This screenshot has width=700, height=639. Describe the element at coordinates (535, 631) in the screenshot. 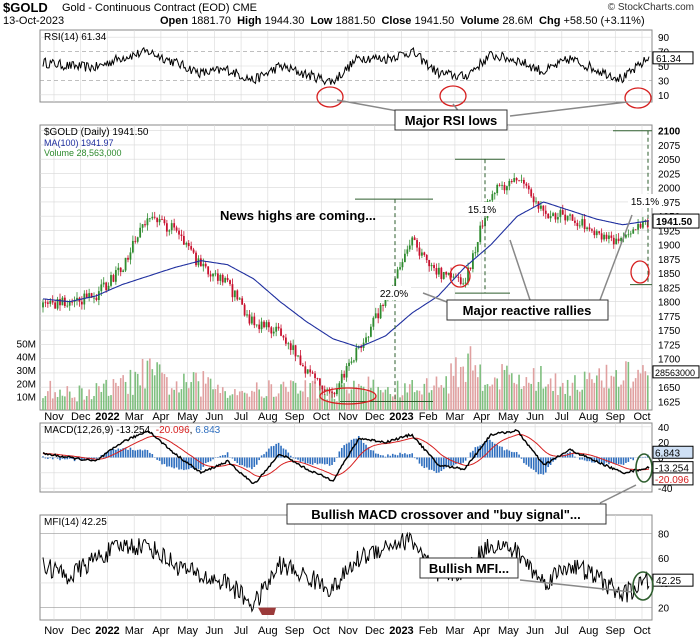

I see `x-axis-label-bottom: Jun` at that location.